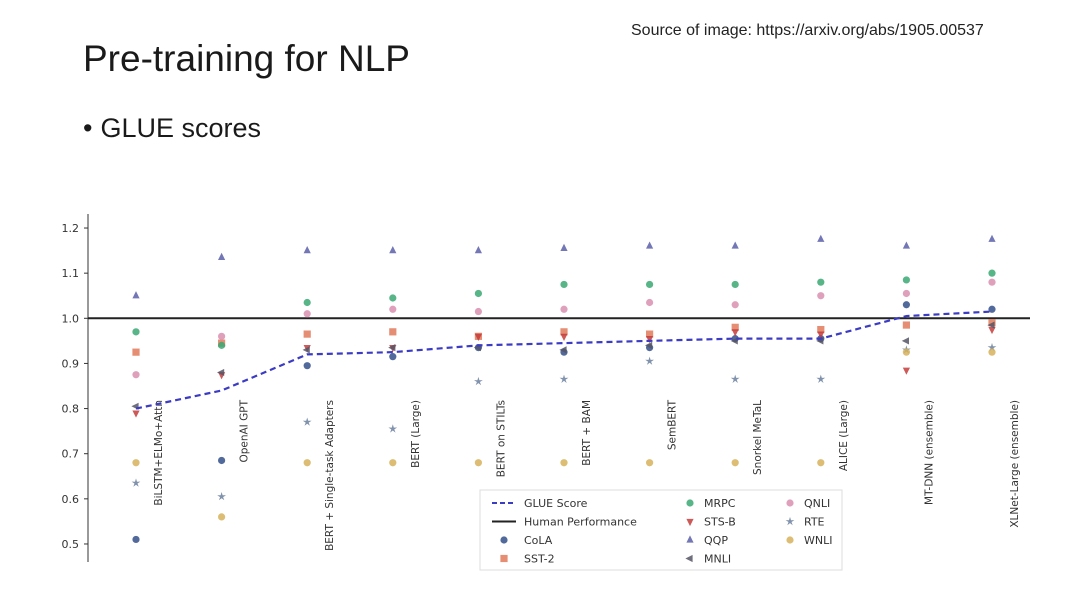 The image size is (1080, 607). Describe the element at coordinates (538, 540) in the screenshot. I see `legend-label: CoLA` at that location.